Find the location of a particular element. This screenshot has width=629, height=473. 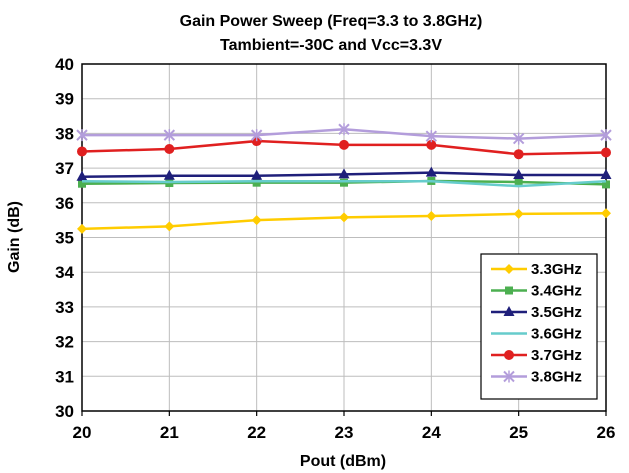

y-tick-label: 38 is located at coordinates (64, 133).